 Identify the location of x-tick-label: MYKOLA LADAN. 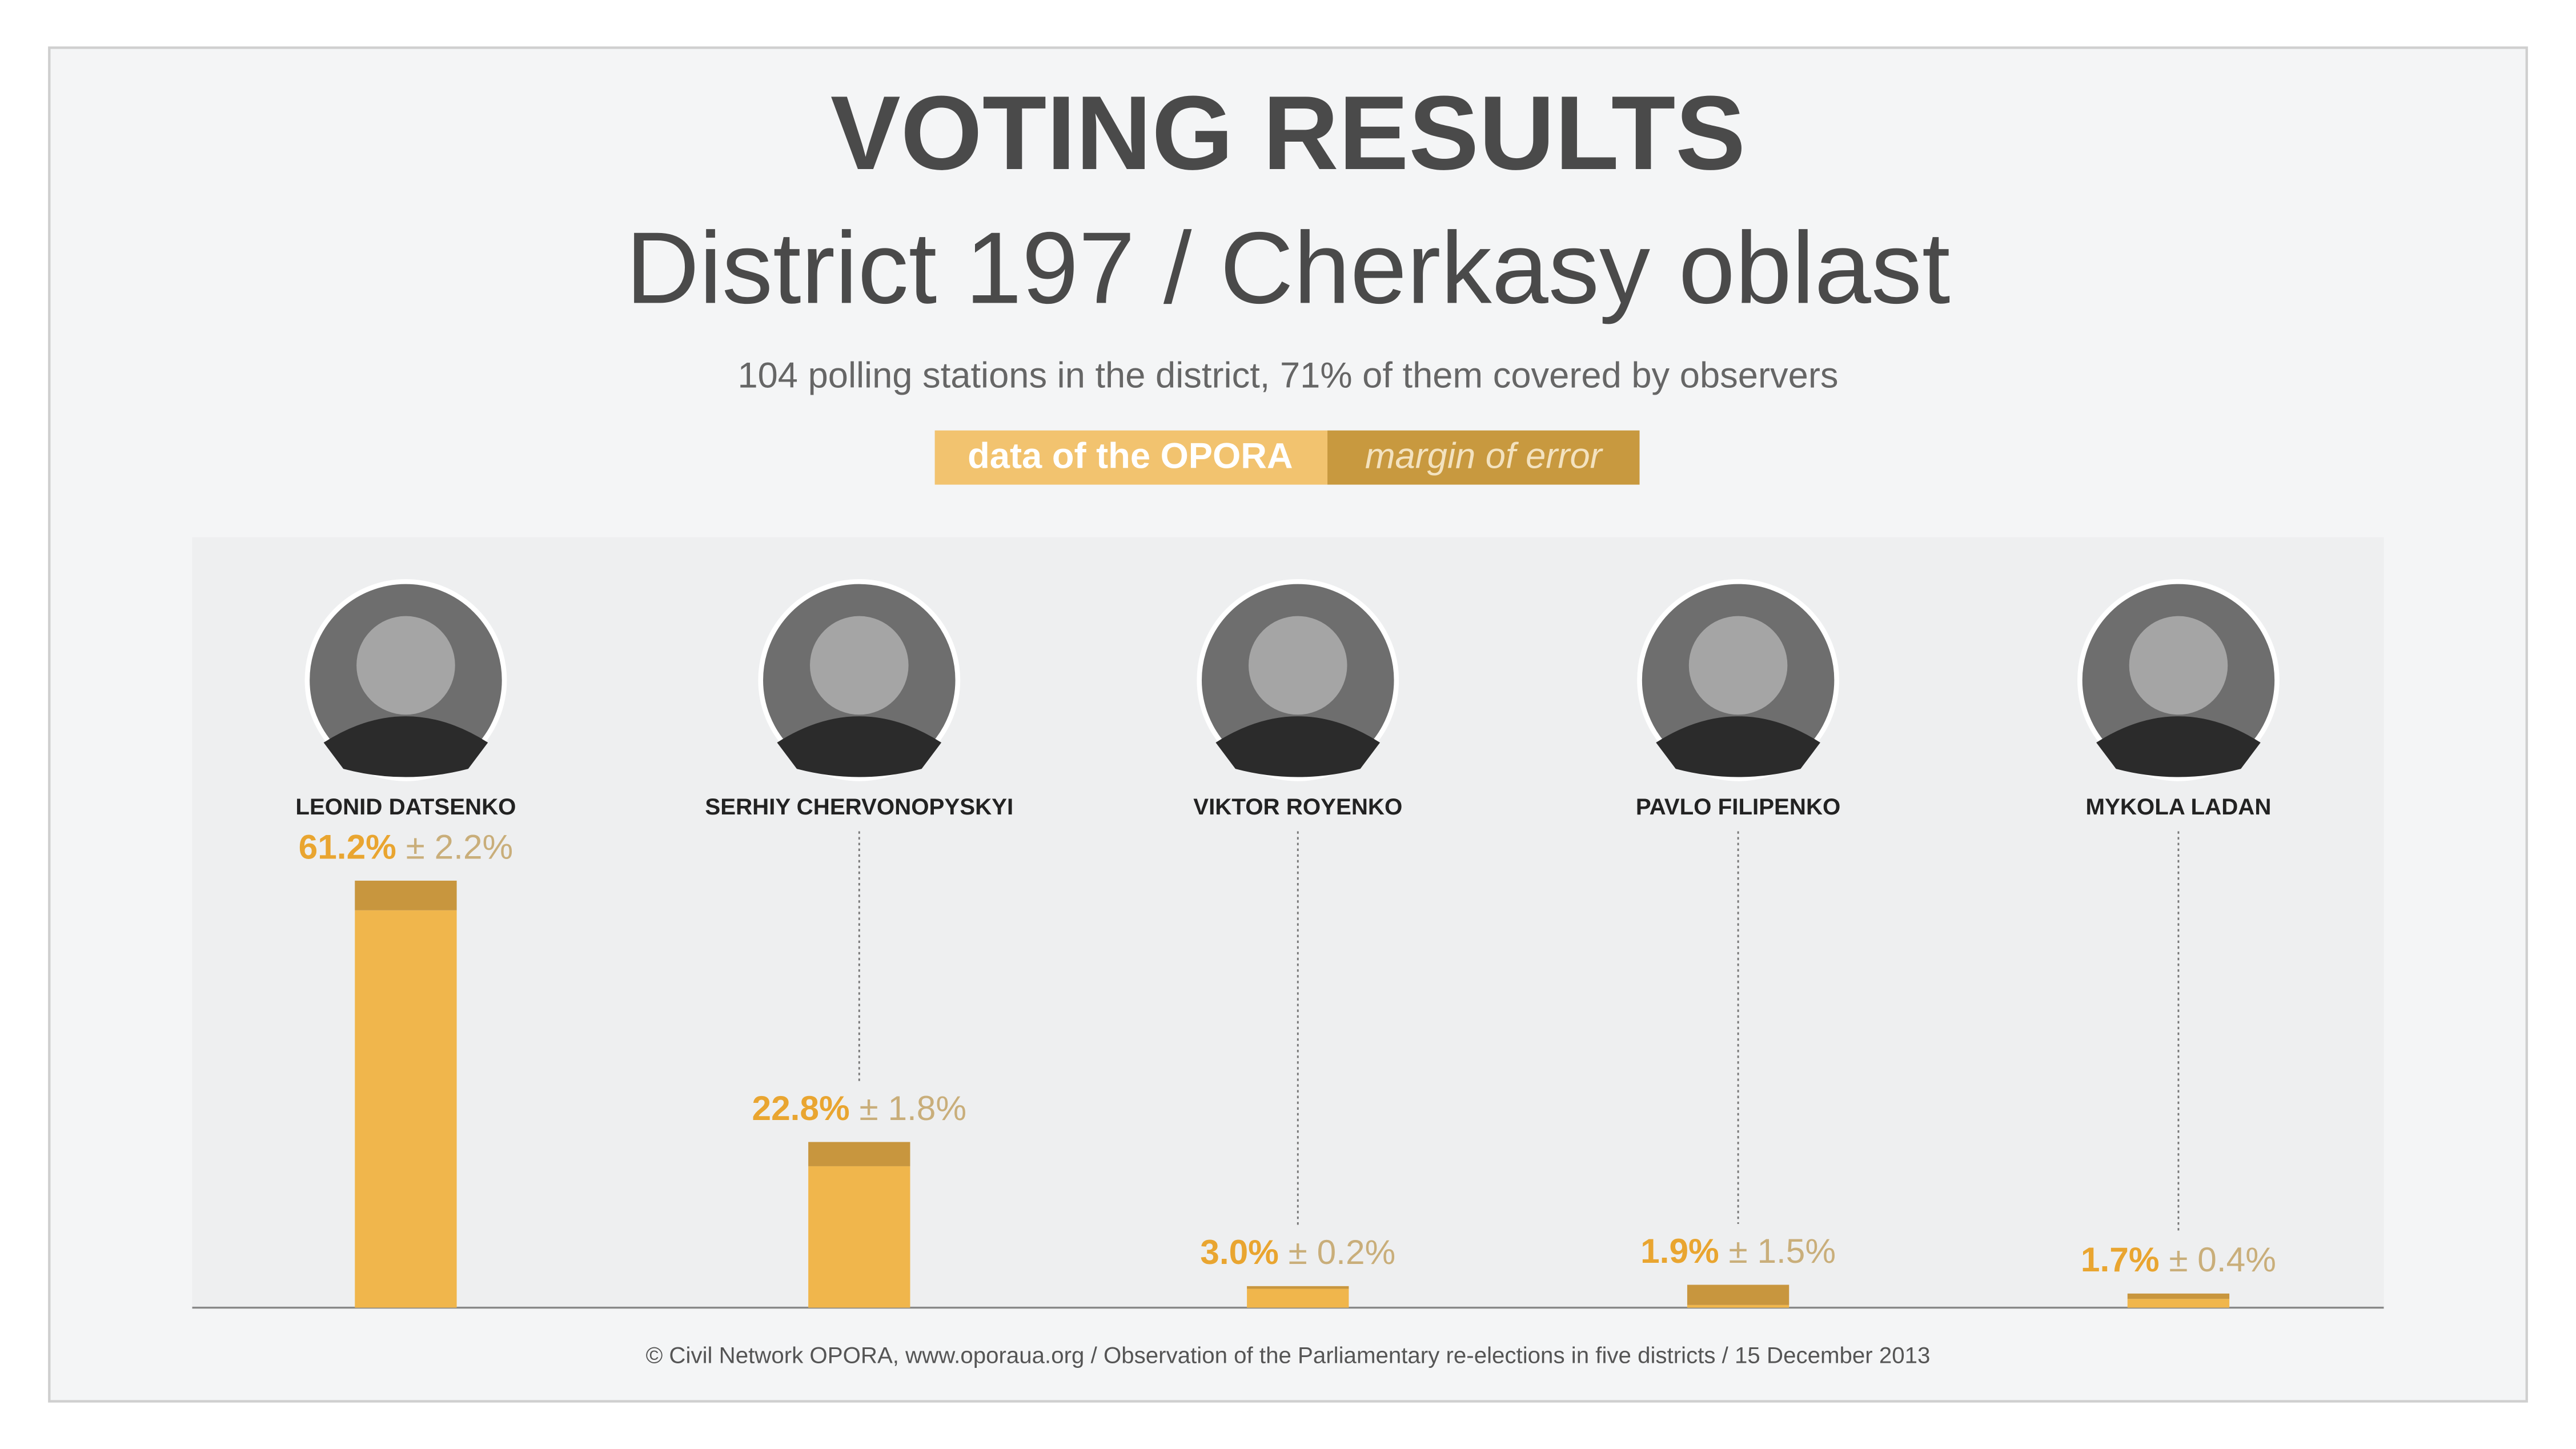
(2178, 807).